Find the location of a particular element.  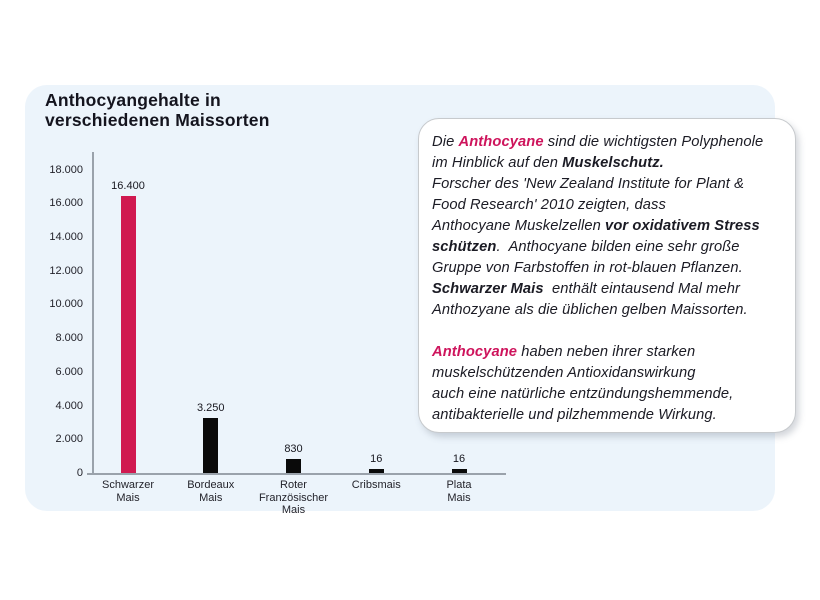

y-tick-label: 14.000 is located at coordinates (66, 236).